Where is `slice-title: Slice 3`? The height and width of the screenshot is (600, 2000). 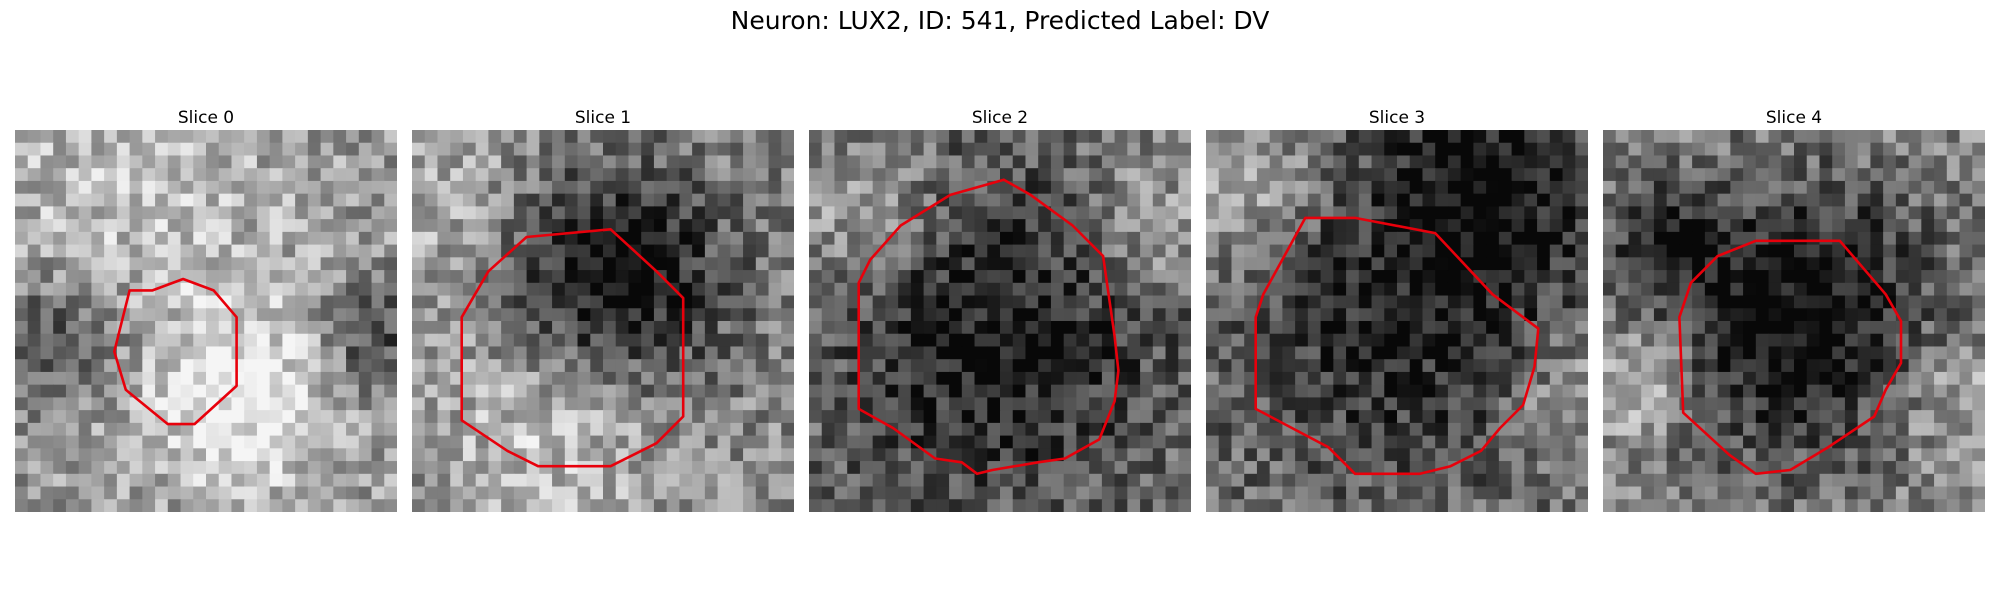 slice-title: Slice 3 is located at coordinates (1397, 118).